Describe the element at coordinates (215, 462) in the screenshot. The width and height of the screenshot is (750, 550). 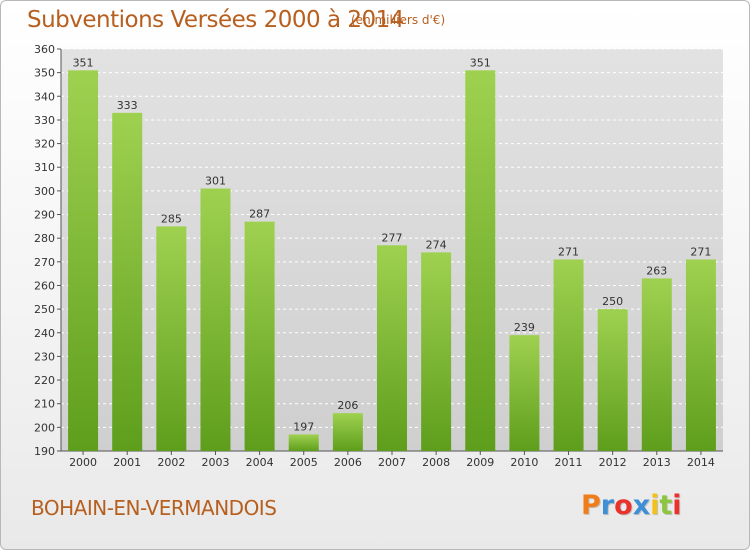
I see `x-tick-label: 2003` at that location.